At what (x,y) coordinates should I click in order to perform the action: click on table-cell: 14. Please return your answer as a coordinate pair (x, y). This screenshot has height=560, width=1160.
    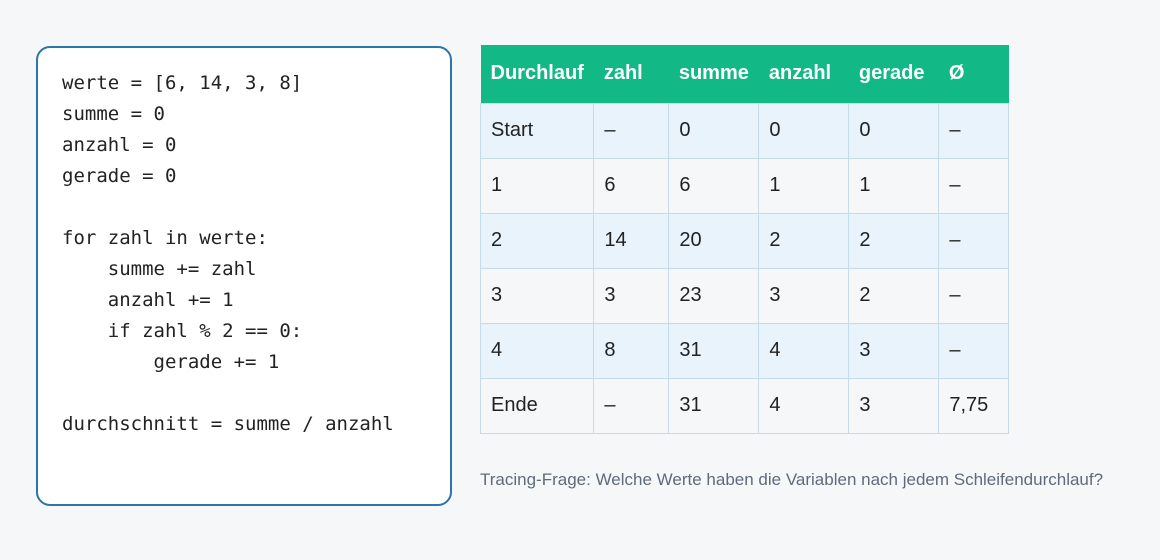
    Looking at the image, I should click on (631, 240).